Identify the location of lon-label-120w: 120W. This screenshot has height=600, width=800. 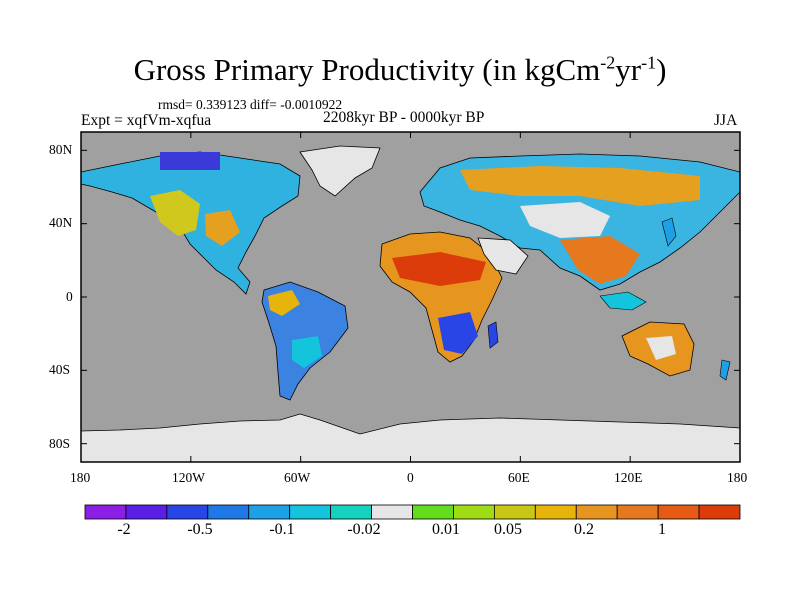
(188, 477).